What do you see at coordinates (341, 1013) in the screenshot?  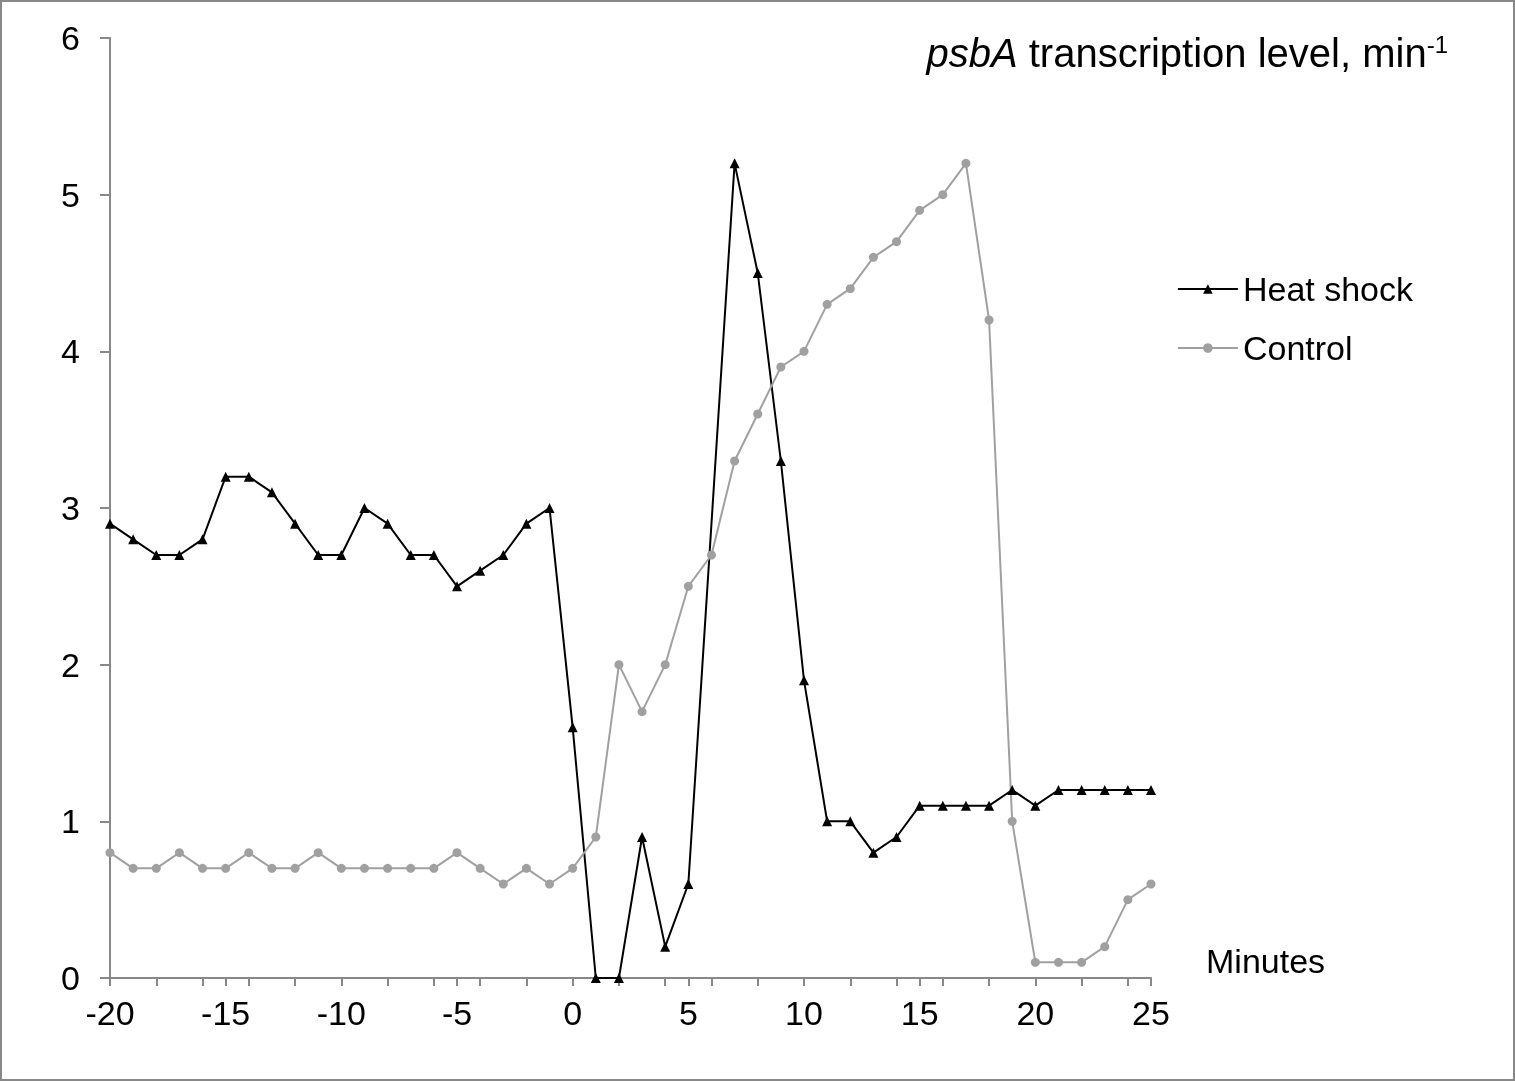 I see `x-tick-label: -10` at bounding box center [341, 1013].